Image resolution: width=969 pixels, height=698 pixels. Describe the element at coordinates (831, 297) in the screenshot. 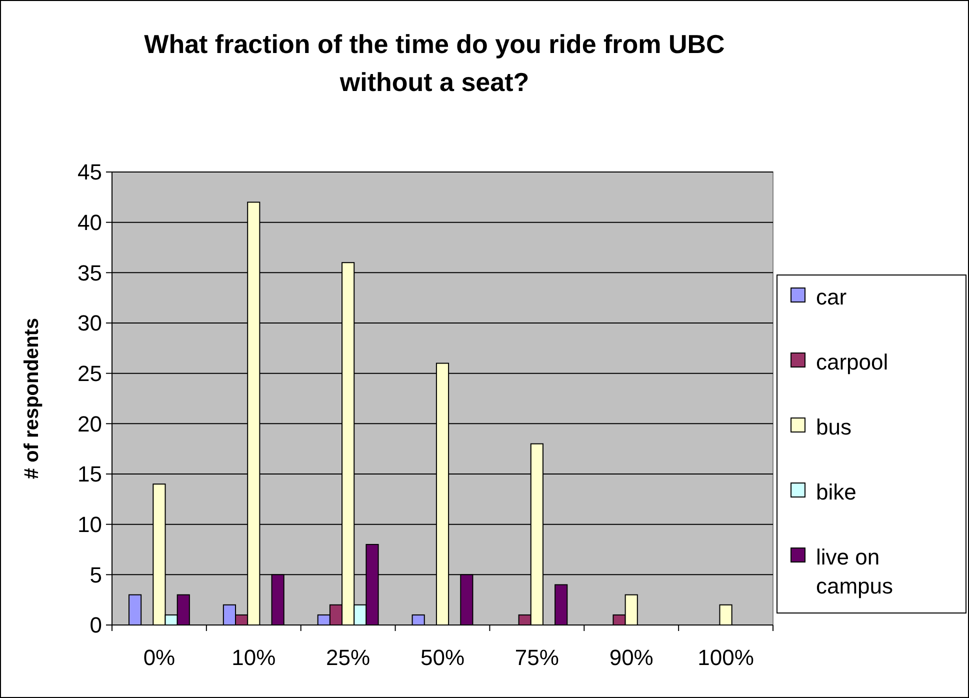

I see `legend-label: car` at that location.